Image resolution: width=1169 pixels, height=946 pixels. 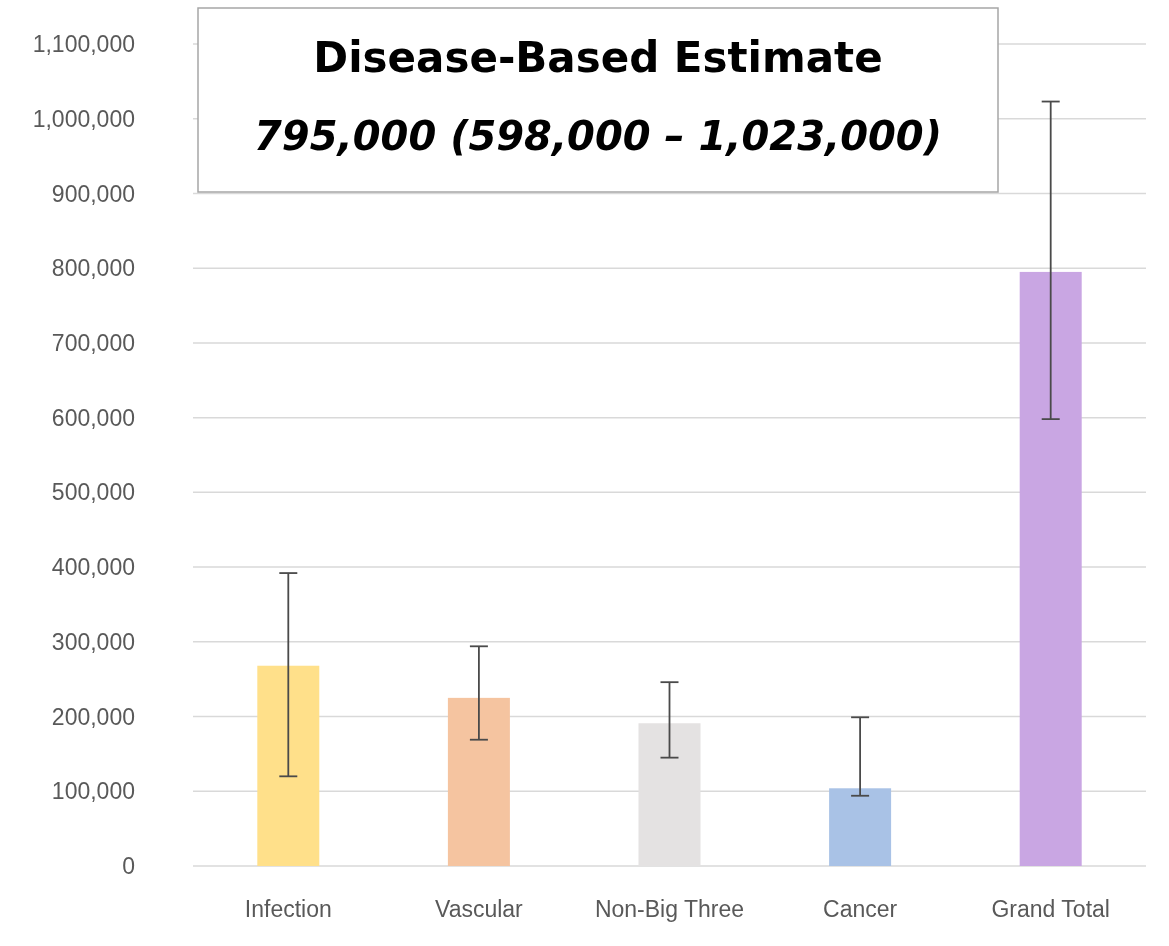 I want to click on y-tick-label: 800,000, so click(x=93, y=268).